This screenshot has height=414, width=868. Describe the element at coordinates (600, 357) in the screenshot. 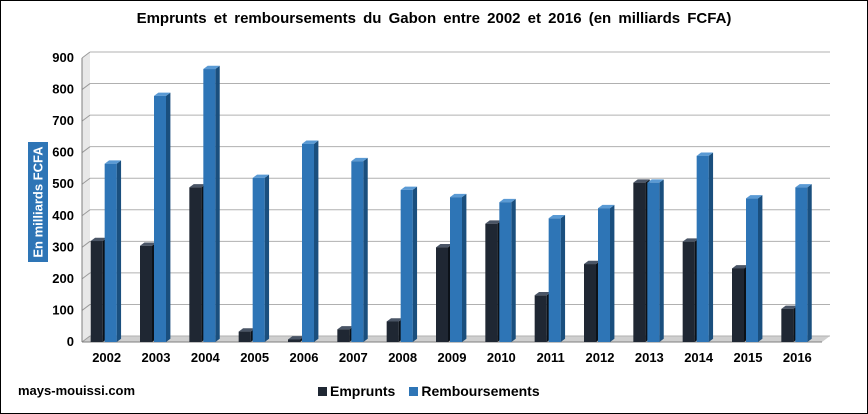

I see `x-tick-label: 2012` at that location.